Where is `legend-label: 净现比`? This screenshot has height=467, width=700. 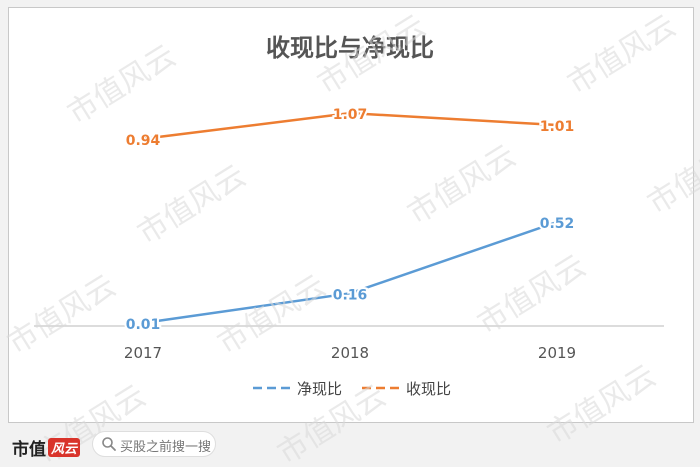
legend-label: 净现比 is located at coordinates (319, 389).